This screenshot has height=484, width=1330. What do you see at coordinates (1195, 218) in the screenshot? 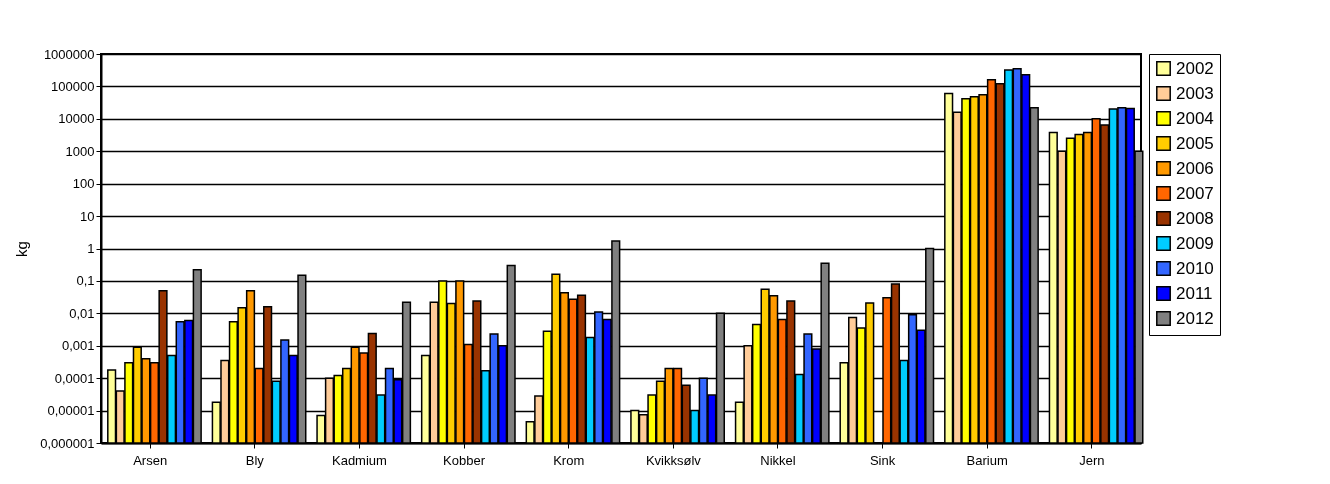
I see `legend-label: 2008` at bounding box center [1195, 218].